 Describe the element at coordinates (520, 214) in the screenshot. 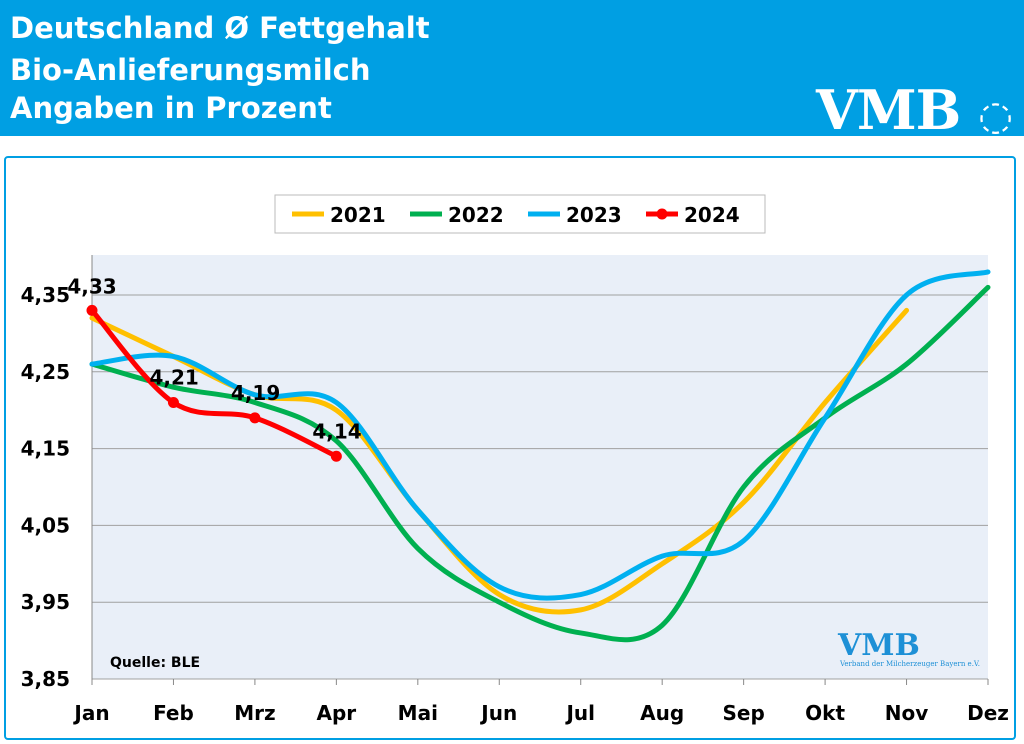

I see `legend` at that location.